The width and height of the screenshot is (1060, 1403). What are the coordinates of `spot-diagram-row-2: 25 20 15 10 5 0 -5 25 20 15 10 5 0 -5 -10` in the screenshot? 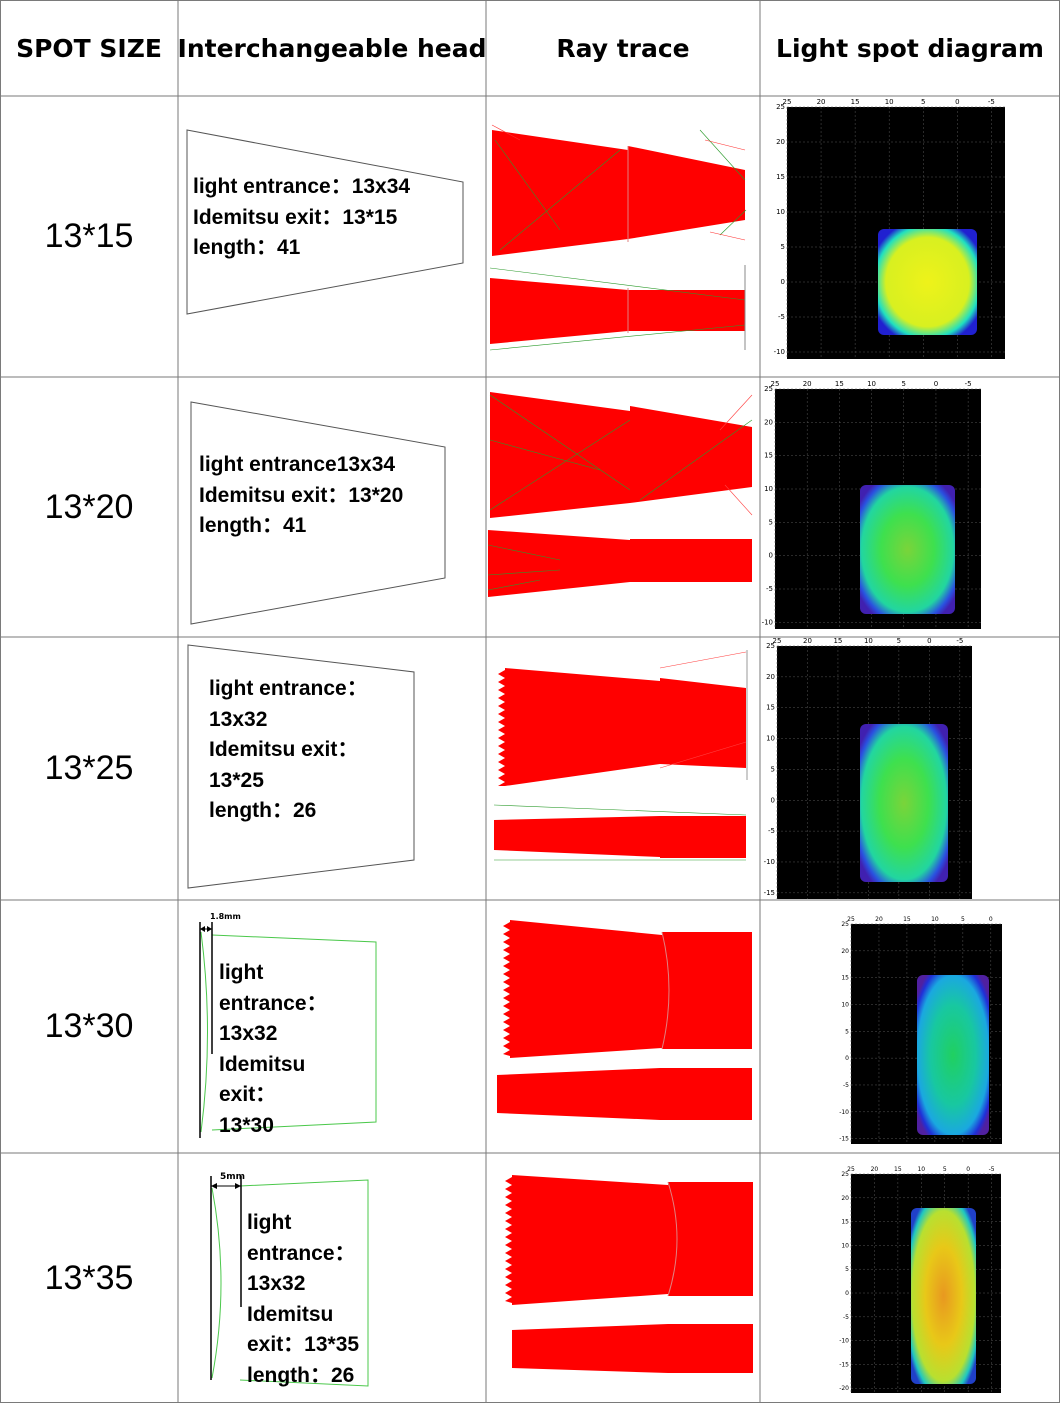 It's located at (871, 504).